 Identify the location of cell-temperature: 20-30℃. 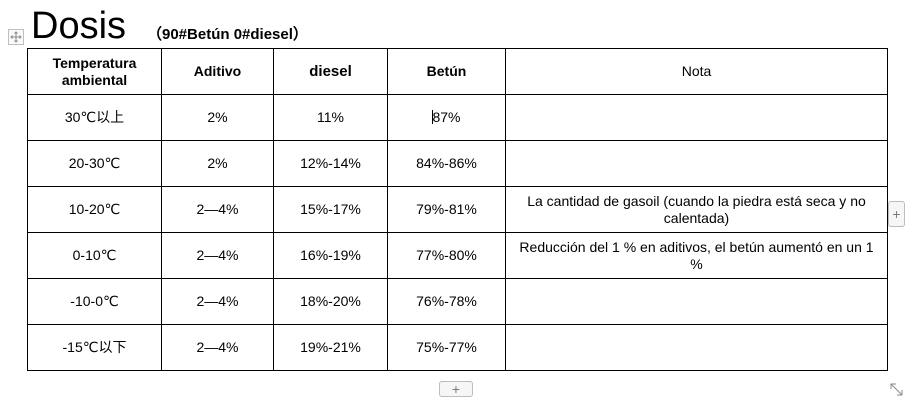
(94, 163).